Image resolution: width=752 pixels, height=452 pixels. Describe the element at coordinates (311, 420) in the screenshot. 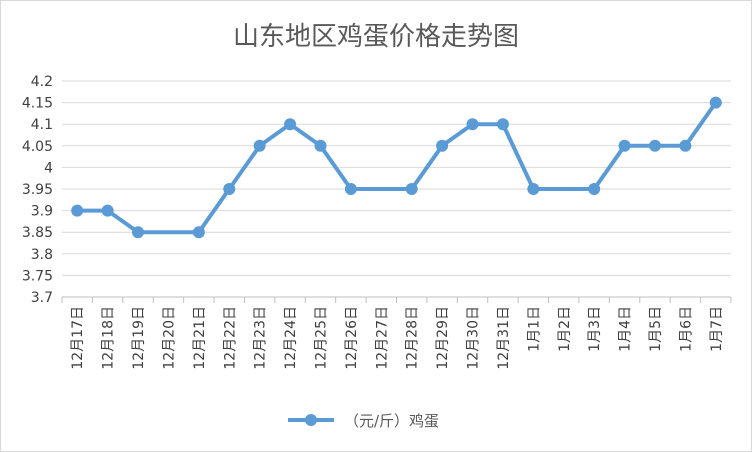

I see `legend-marker` at that location.